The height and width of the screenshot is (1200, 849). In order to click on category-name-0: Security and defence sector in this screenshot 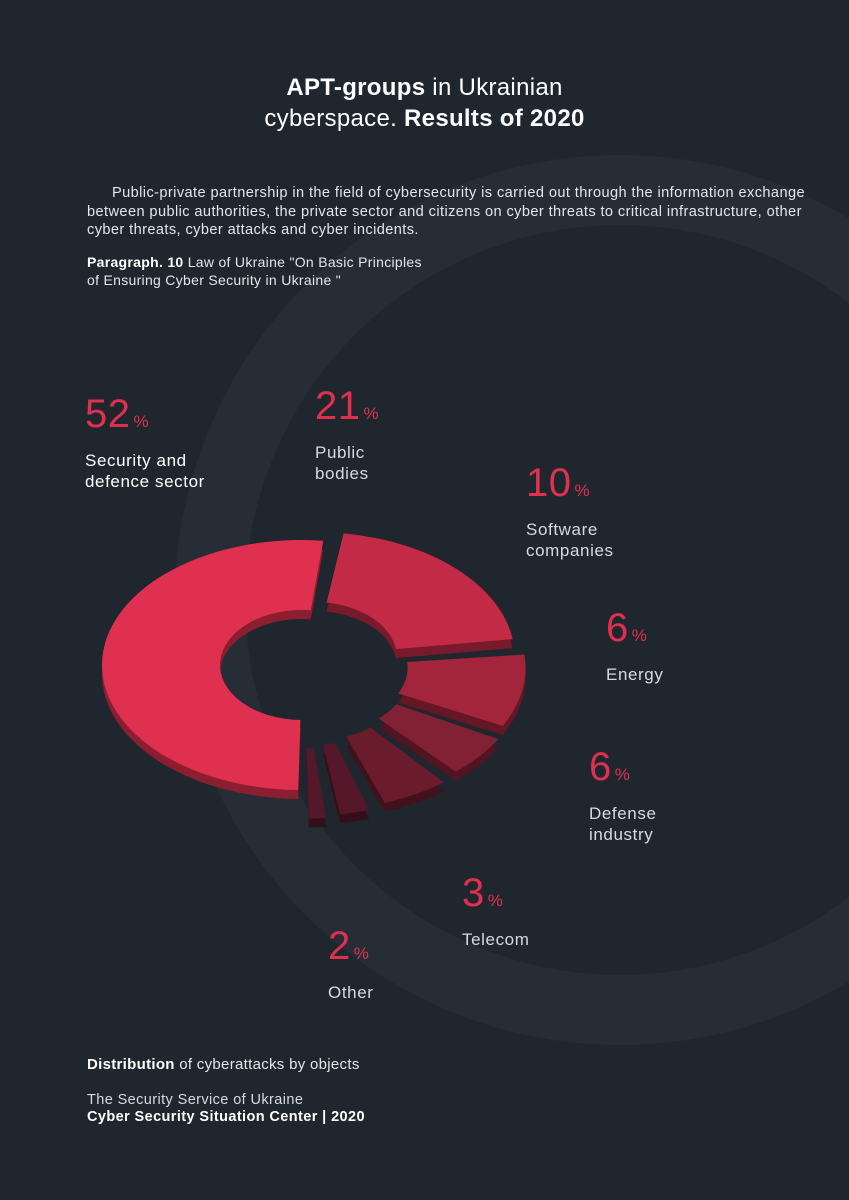, I will do `click(145, 471)`.